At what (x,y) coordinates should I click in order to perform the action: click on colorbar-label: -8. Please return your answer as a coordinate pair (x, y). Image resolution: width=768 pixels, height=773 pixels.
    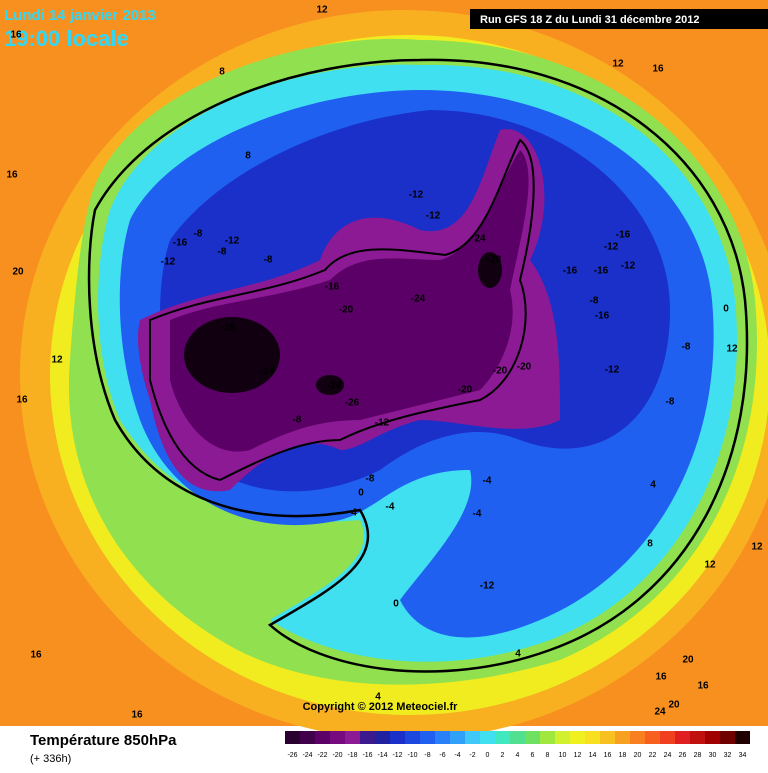
    Looking at the image, I should click on (427, 755).